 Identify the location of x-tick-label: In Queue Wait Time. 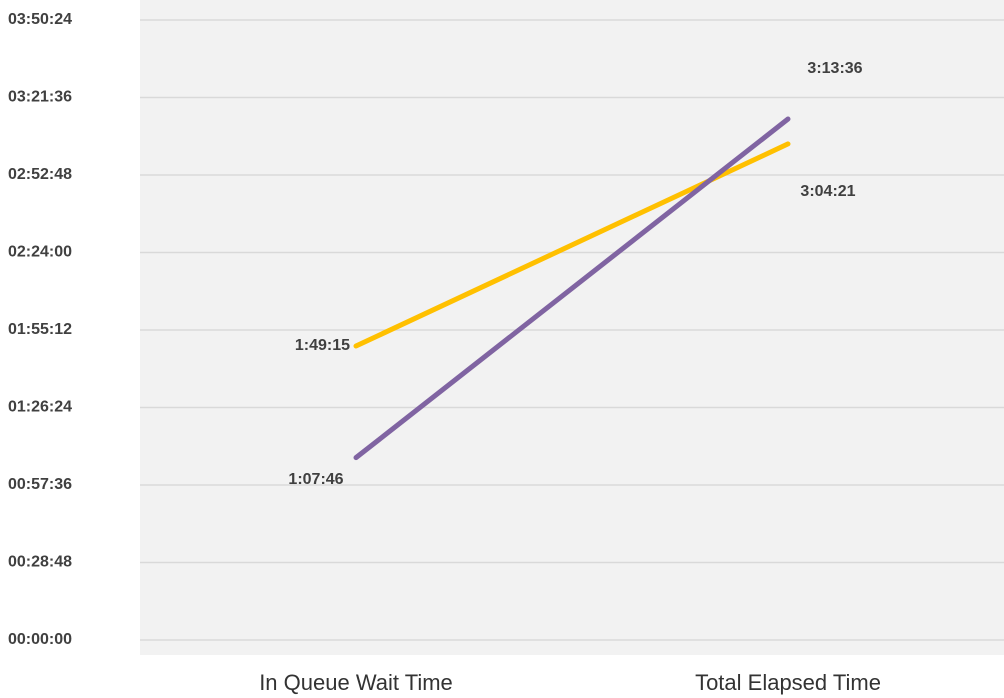
(356, 682).